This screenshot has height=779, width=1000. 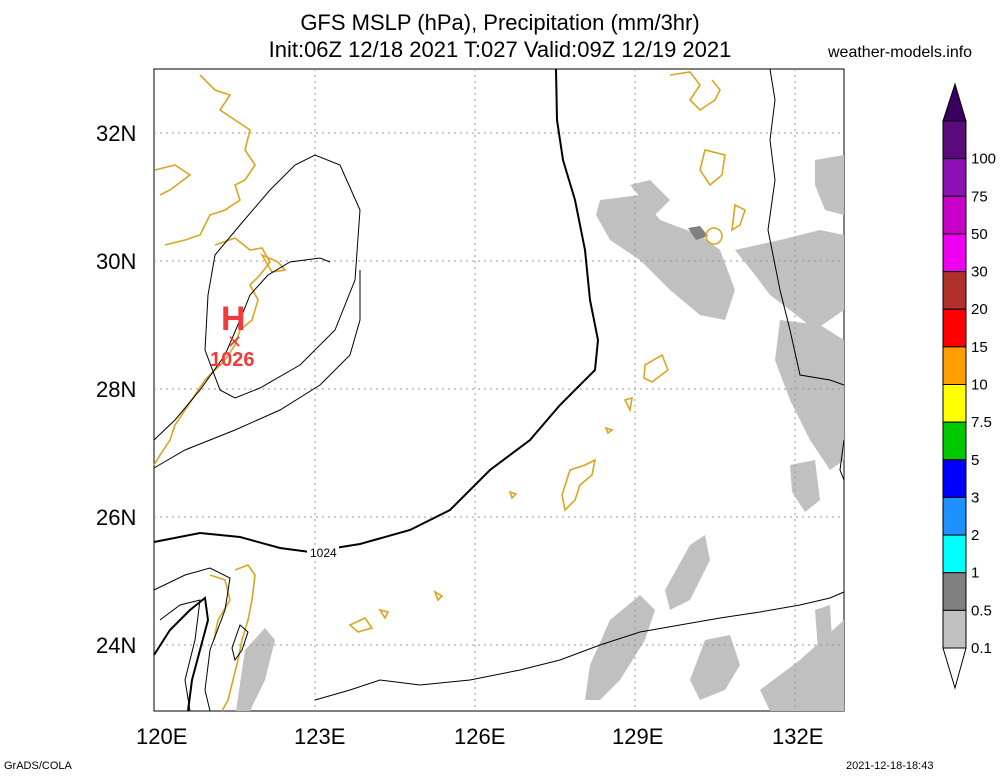 What do you see at coordinates (983, 159) in the screenshot?
I see `colorbar-label: 100` at bounding box center [983, 159].